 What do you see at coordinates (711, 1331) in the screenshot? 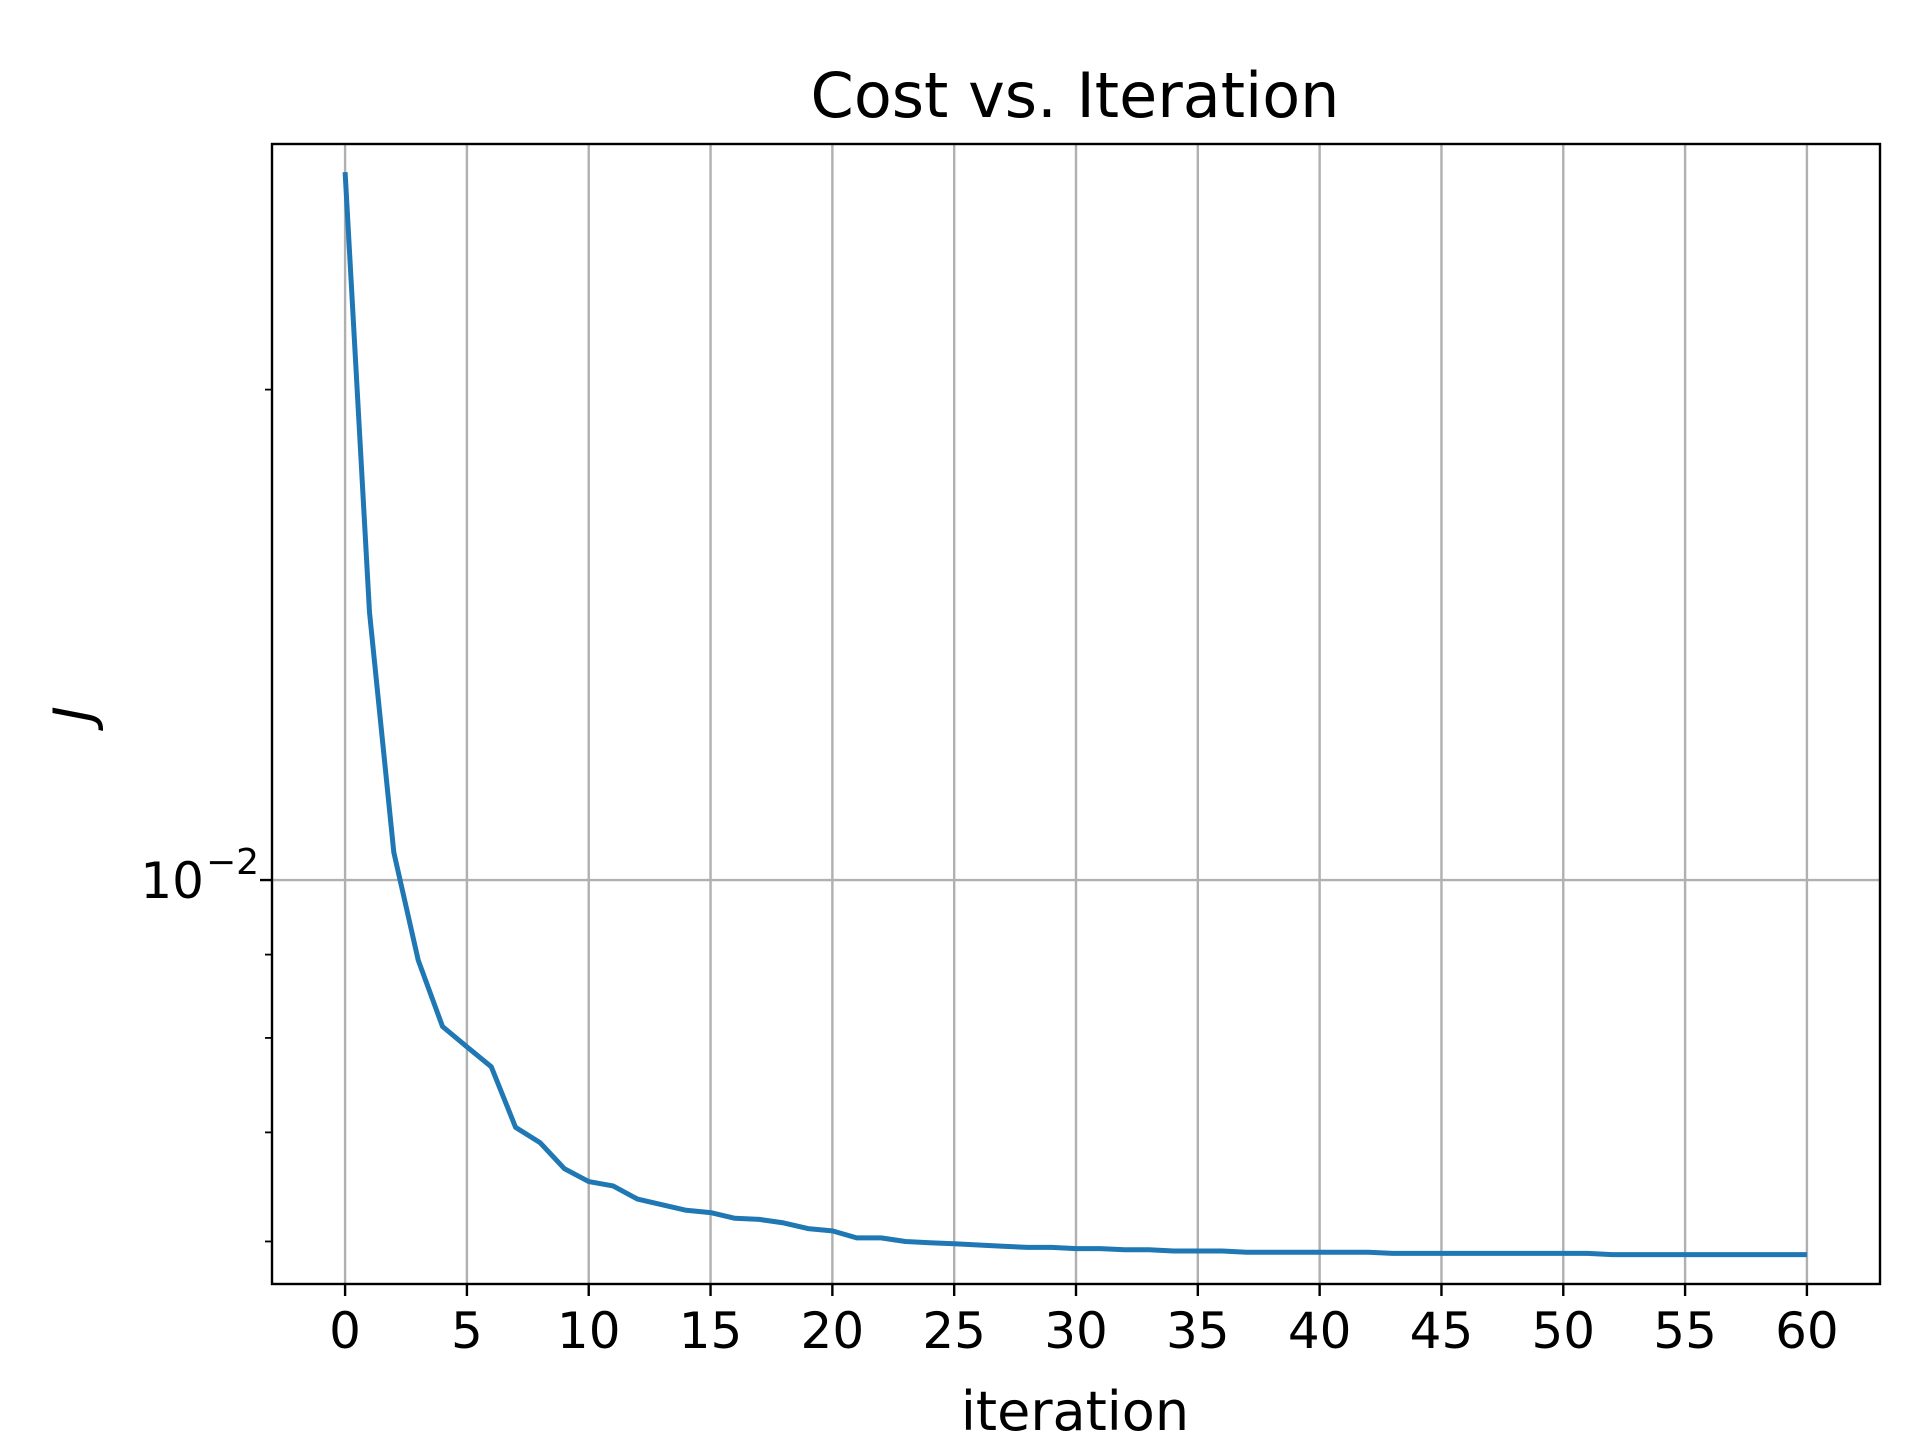
I see `x-tick-label: 15` at bounding box center [711, 1331].